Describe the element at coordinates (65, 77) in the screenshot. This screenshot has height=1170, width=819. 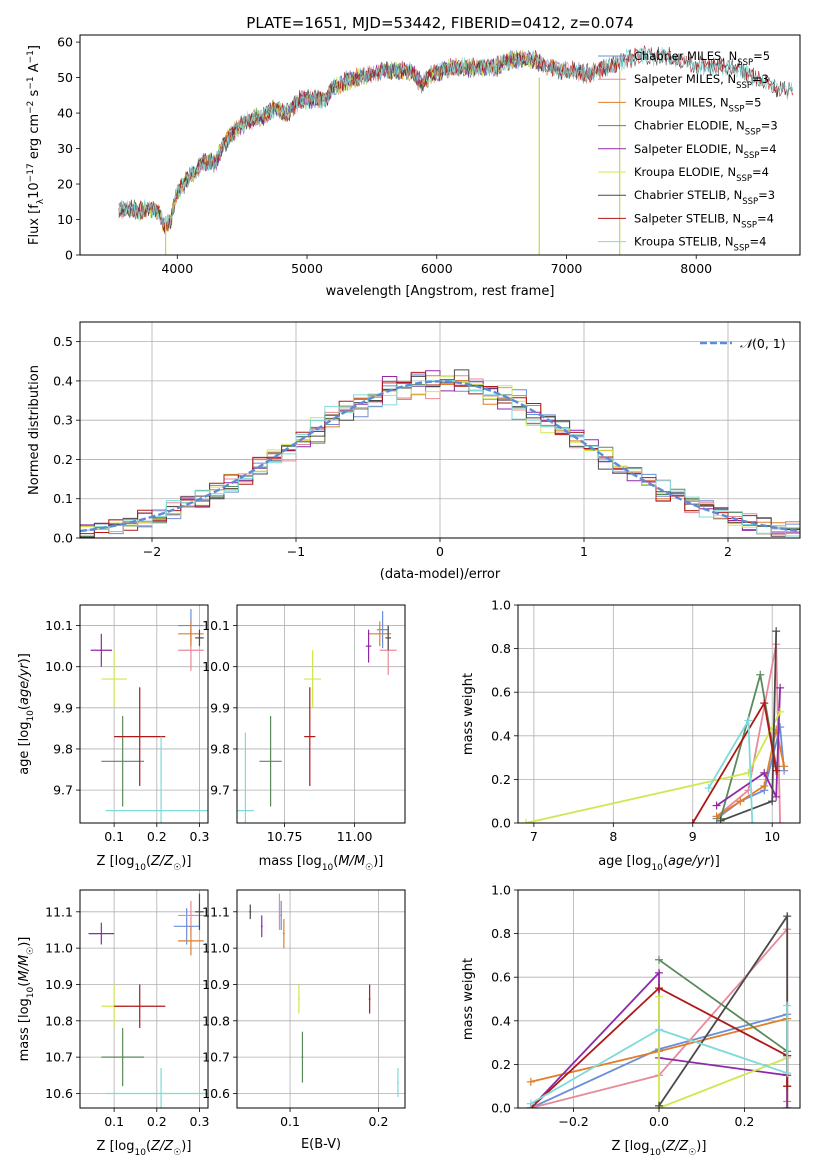
I see `y-tick-label: 50` at that location.